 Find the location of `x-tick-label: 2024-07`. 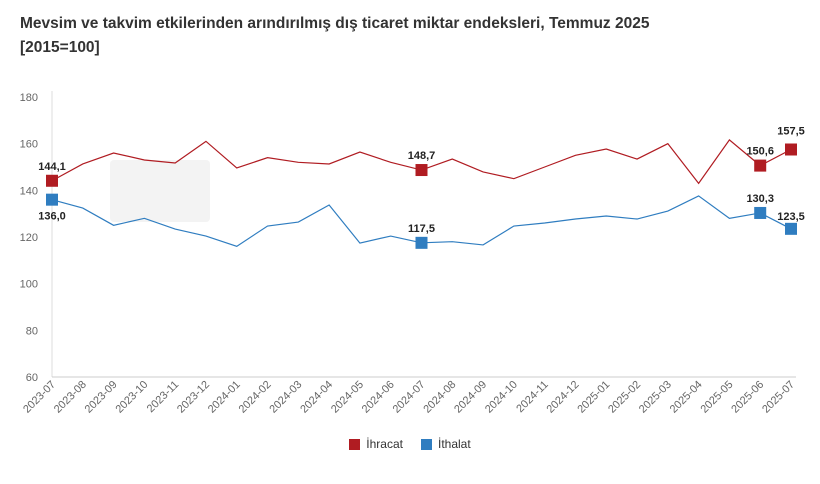

x-tick-label: 2024-07 is located at coordinates (409, 397).